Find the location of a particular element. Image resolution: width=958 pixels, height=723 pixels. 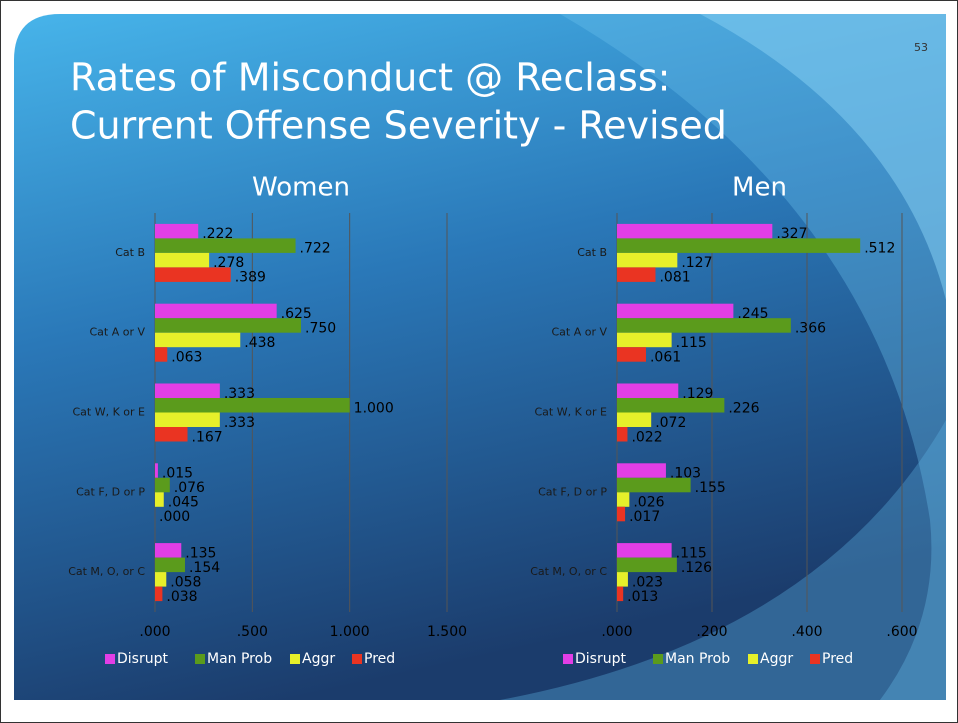

value-label: .045 is located at coordinates (183, 503).